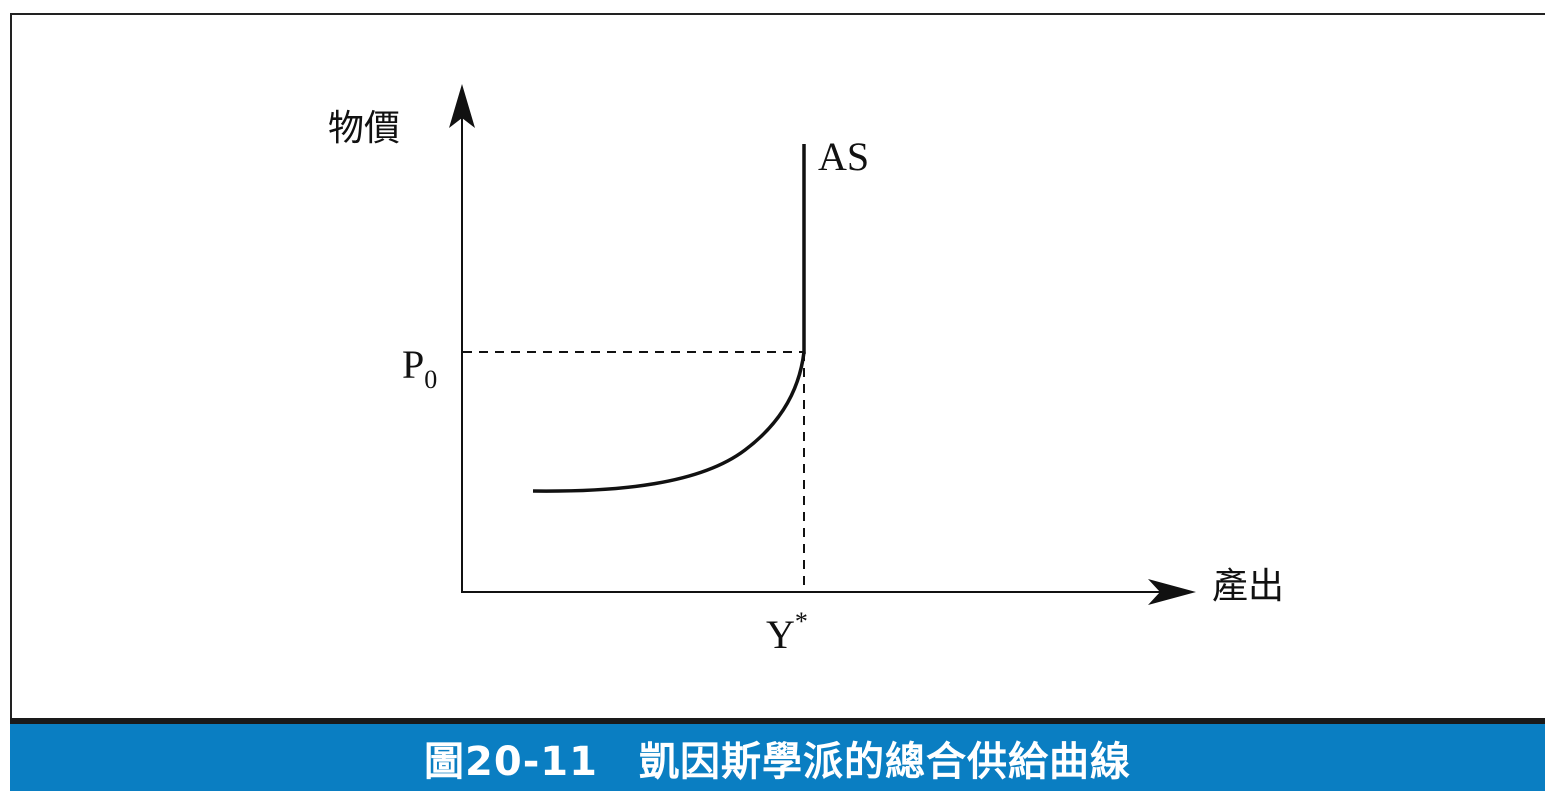 This screenshot has width=1545, height=791. Describe the element at coordinates (1172, 592) in the screenshot. I see `x-axis-arrowhead` at that location.